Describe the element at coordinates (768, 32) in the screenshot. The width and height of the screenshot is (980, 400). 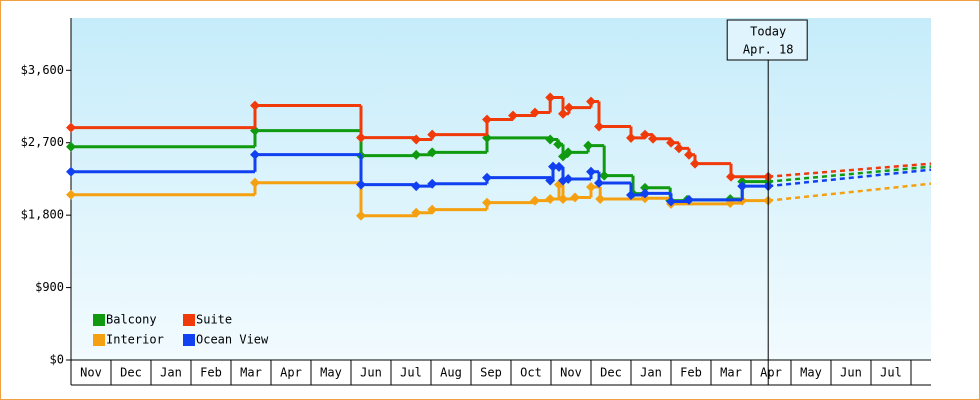
I see `today-label: Today` at that location.